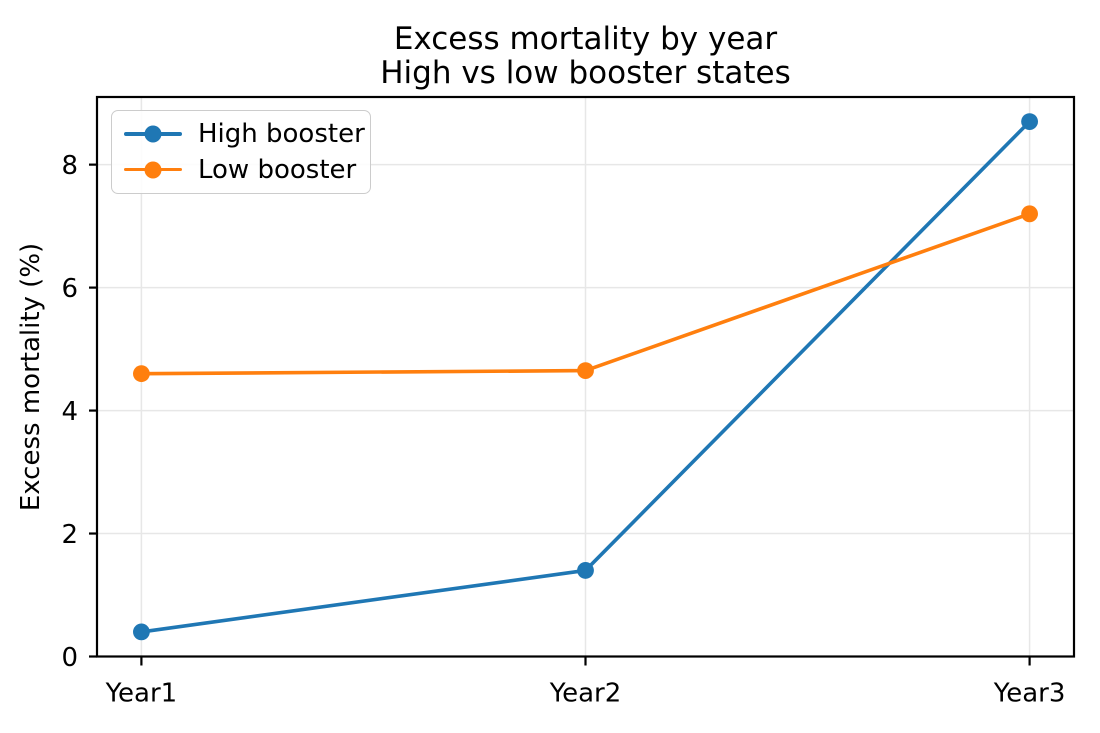  Describe the element at coordinates (69, 289) in the screenshot. I see `y-tick-label-6: 6` at that location.